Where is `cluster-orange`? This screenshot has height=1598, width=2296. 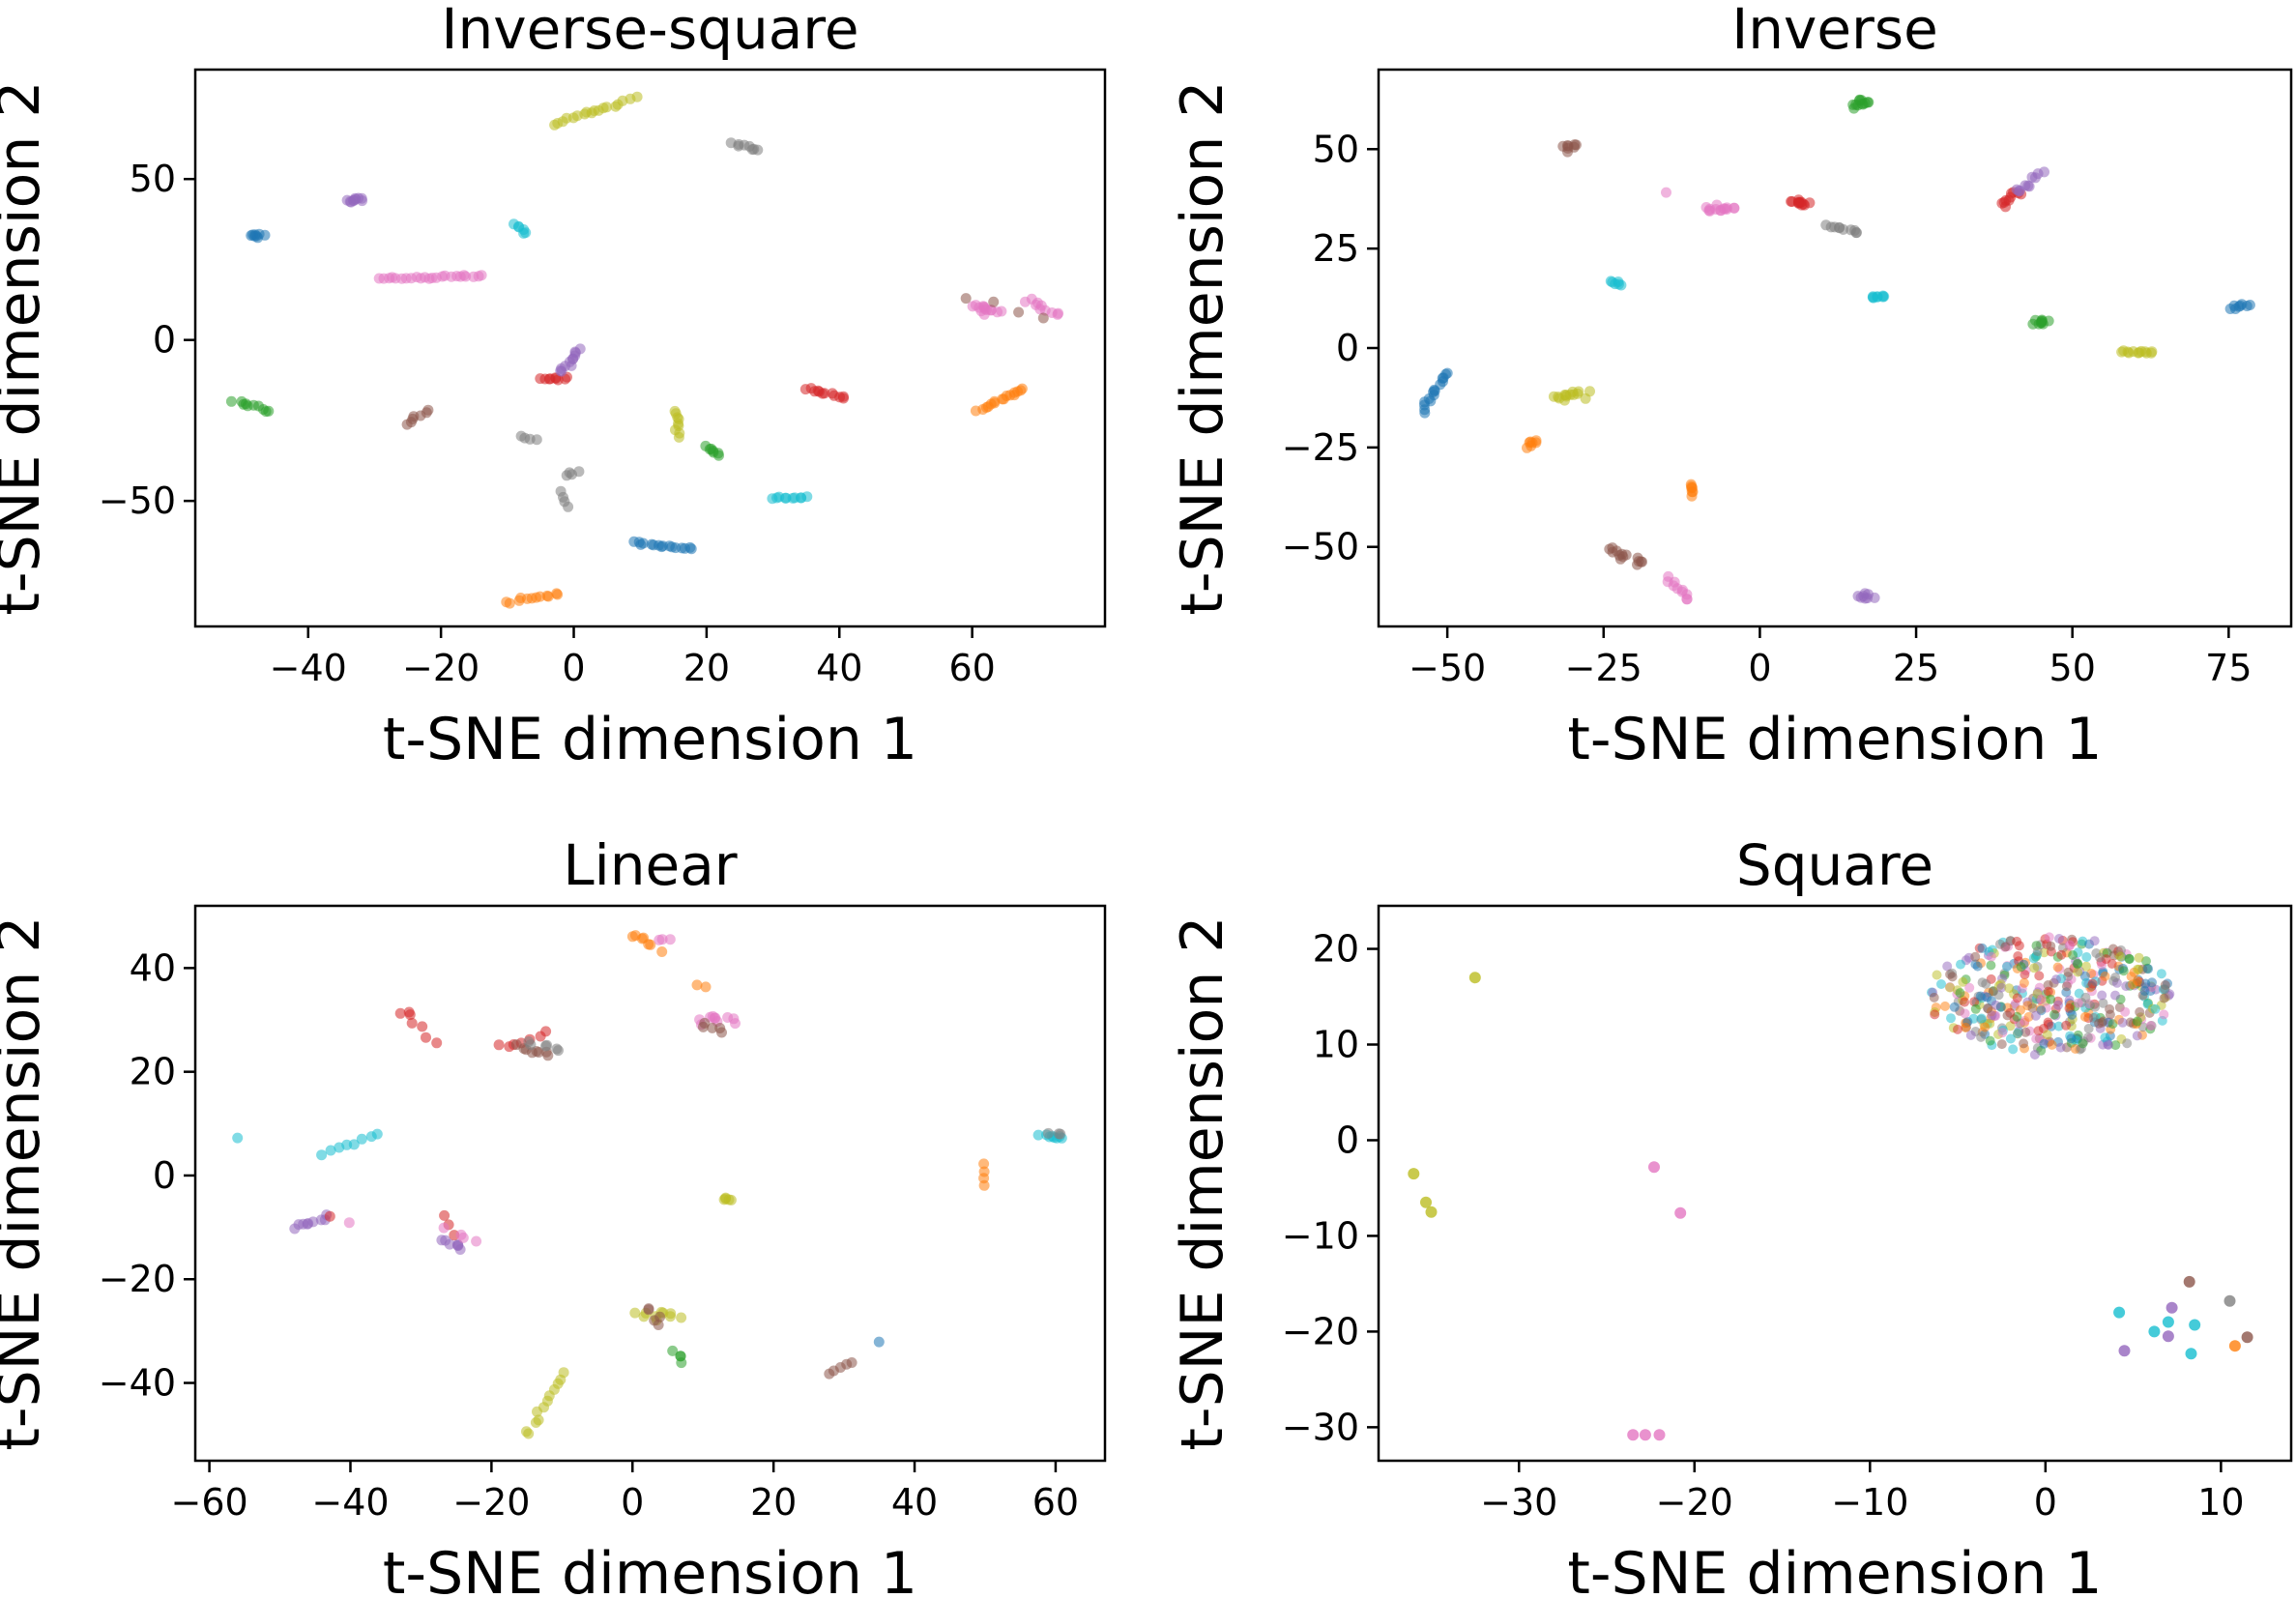 cluster-orange is located at coordinates (702, 986).